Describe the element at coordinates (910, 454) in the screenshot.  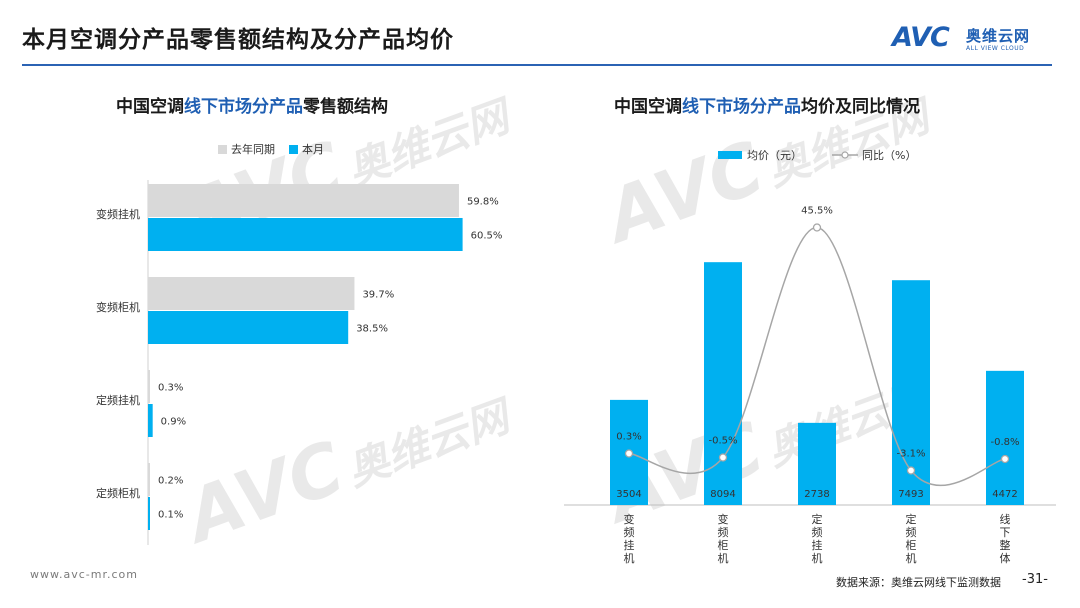
I see `yoy-value-label: -3.1%` at that location.